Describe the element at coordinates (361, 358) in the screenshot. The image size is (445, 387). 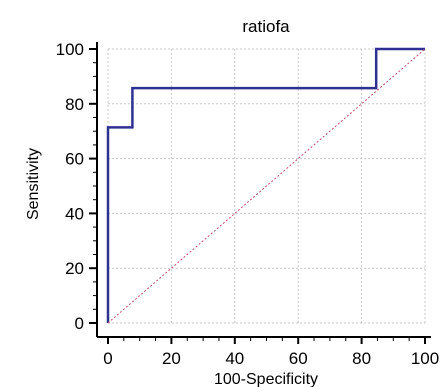
I see `x-tick-label: 80` at that location.